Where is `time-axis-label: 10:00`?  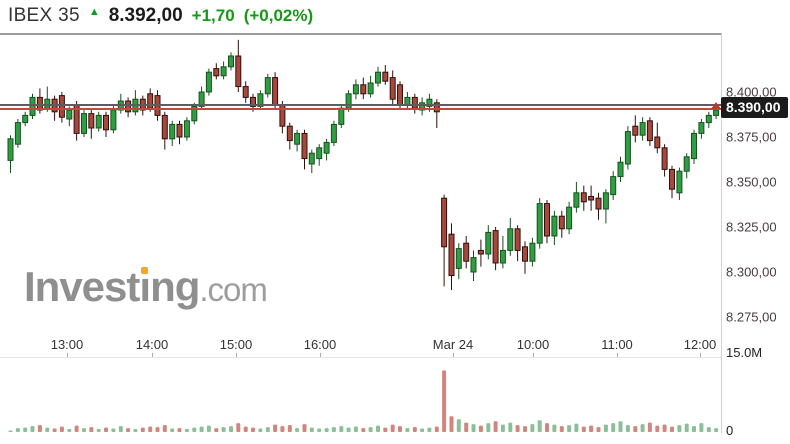
time-axis-label: 10:00 is located at coordinates (533, 344).